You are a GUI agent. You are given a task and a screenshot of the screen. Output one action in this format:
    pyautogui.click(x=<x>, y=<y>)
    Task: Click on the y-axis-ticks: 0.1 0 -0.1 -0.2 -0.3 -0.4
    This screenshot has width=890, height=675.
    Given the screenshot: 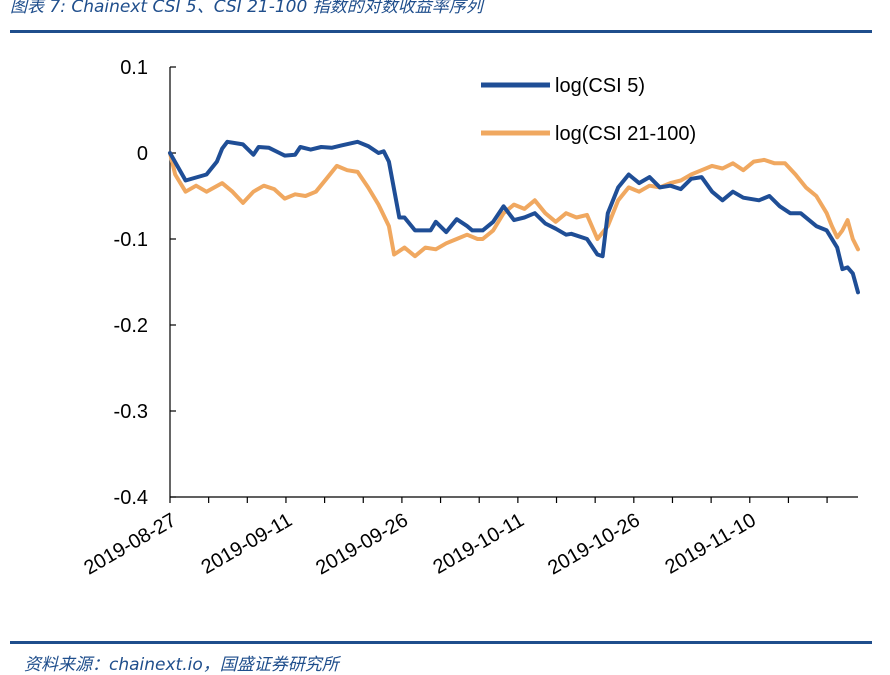 What is the action you would take?
    pyautogui.click(x=145, y=283)
    